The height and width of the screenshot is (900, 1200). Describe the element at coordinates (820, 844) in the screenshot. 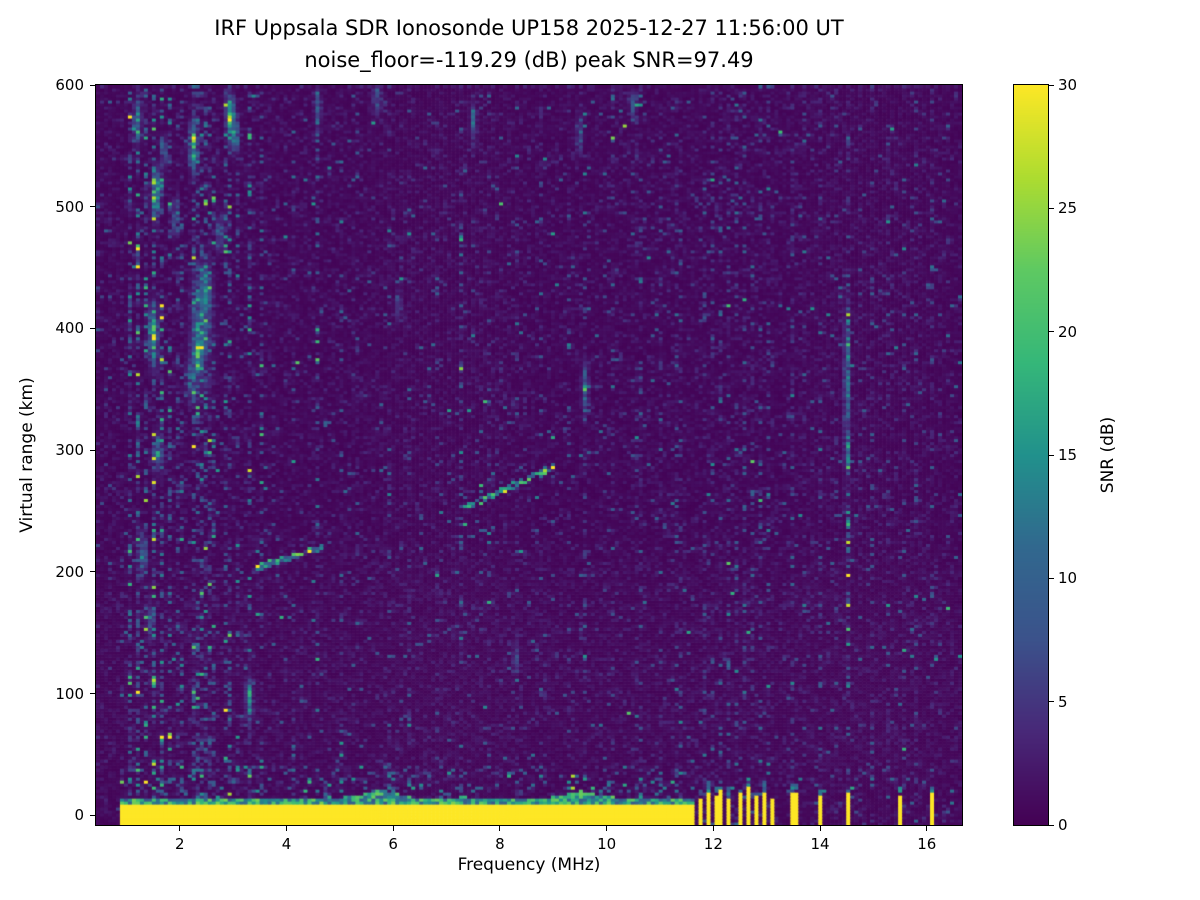

I see `x-tick-label: 14` at that location.